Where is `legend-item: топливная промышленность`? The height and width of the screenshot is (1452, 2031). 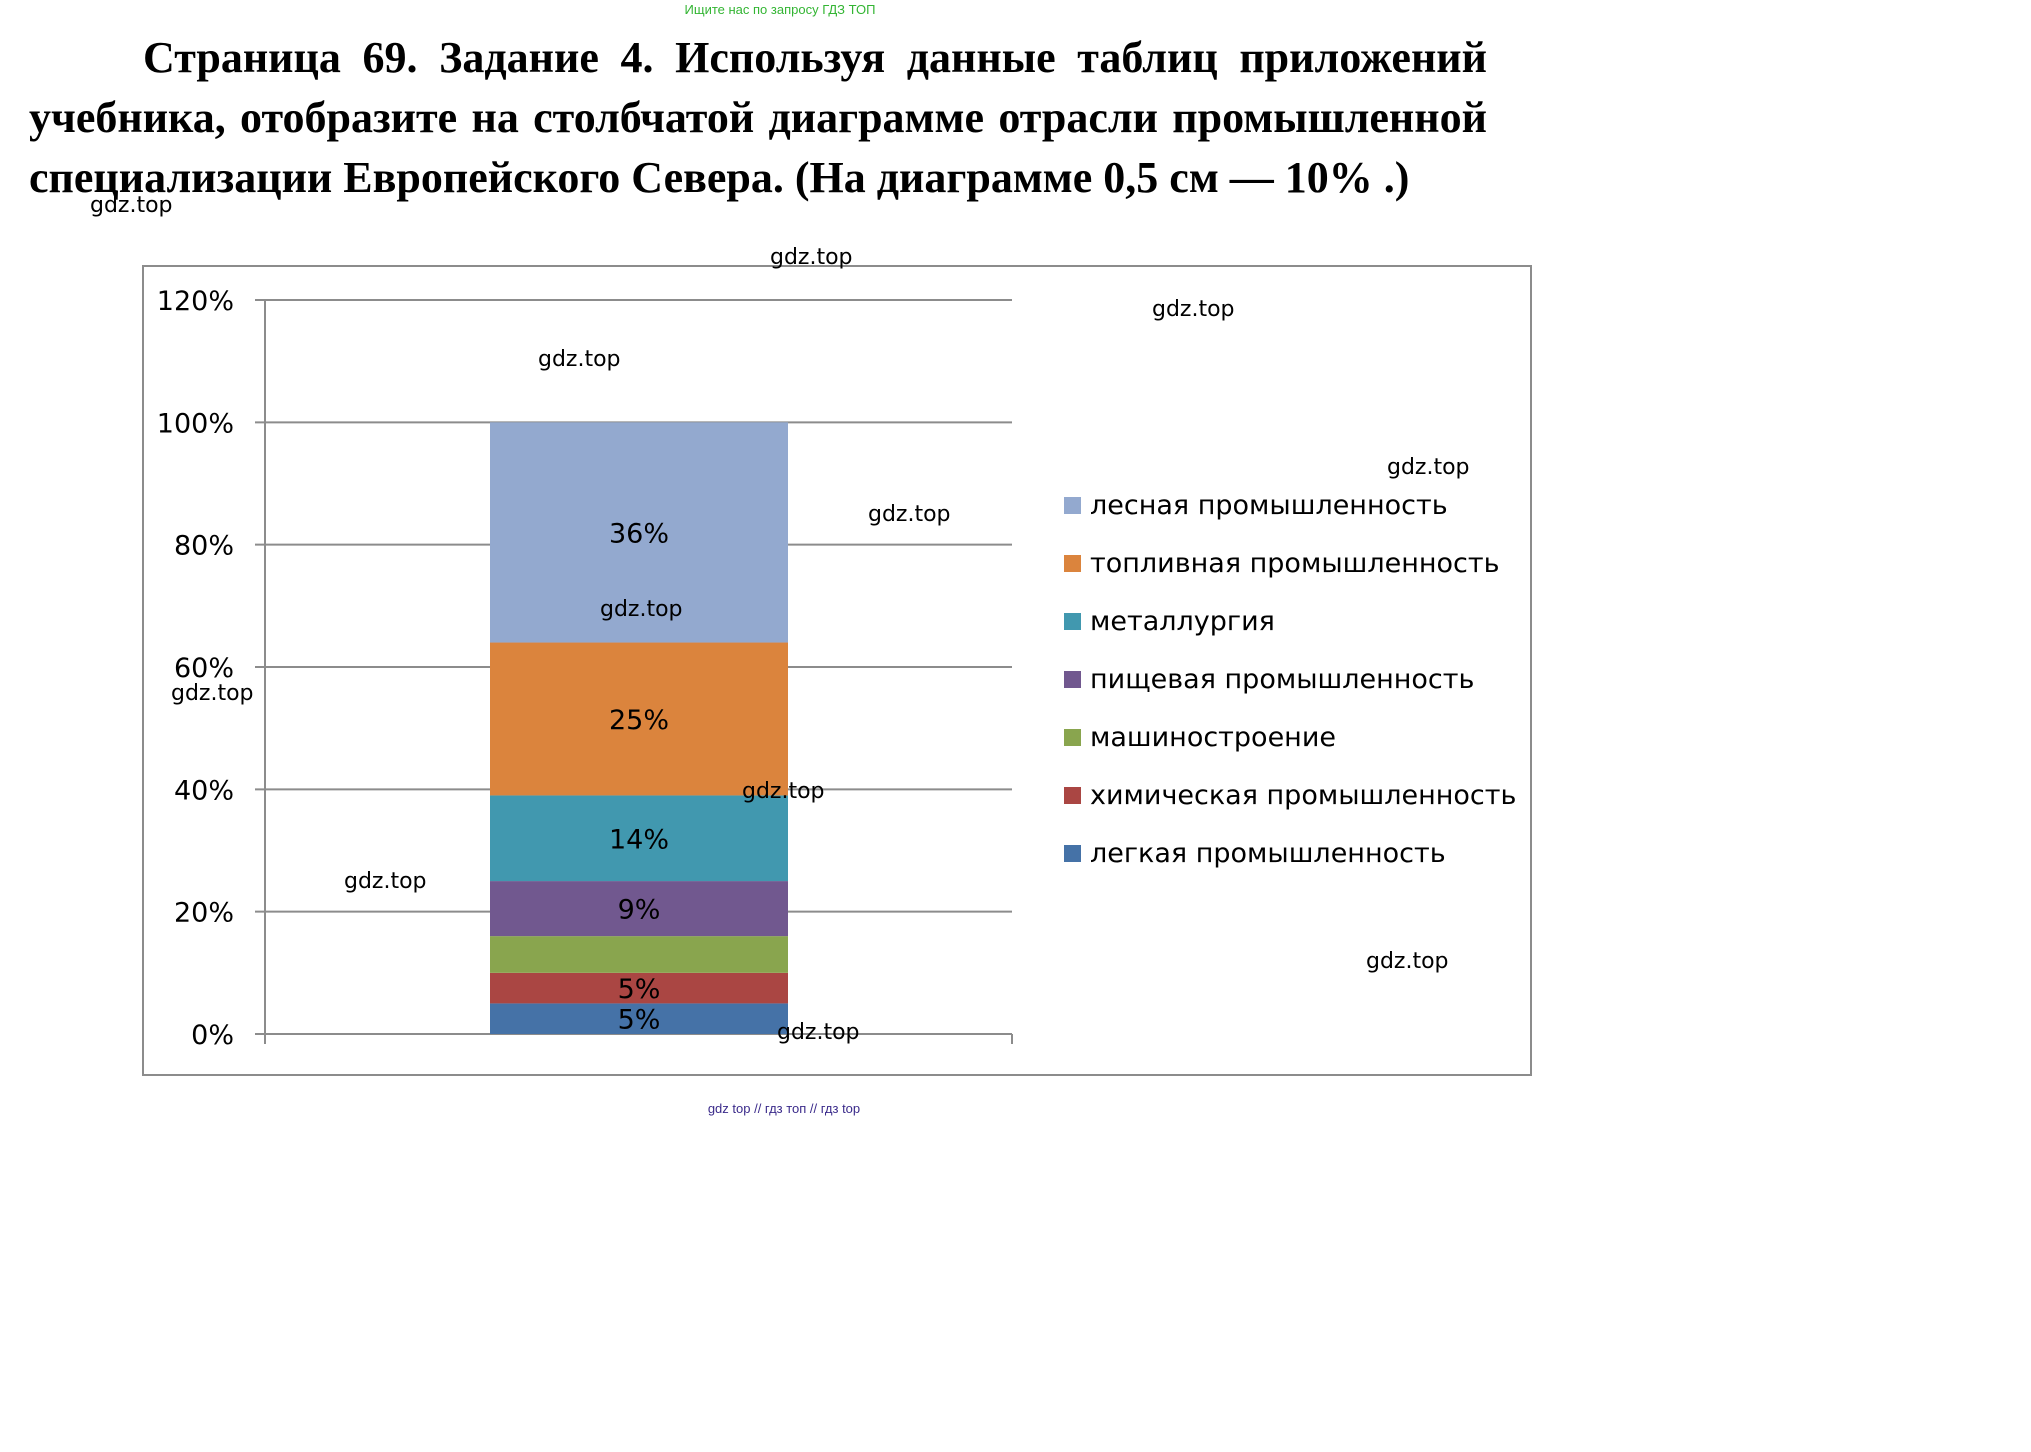 legend-item: топливная промышленность is located at coordinates (1290, 563).